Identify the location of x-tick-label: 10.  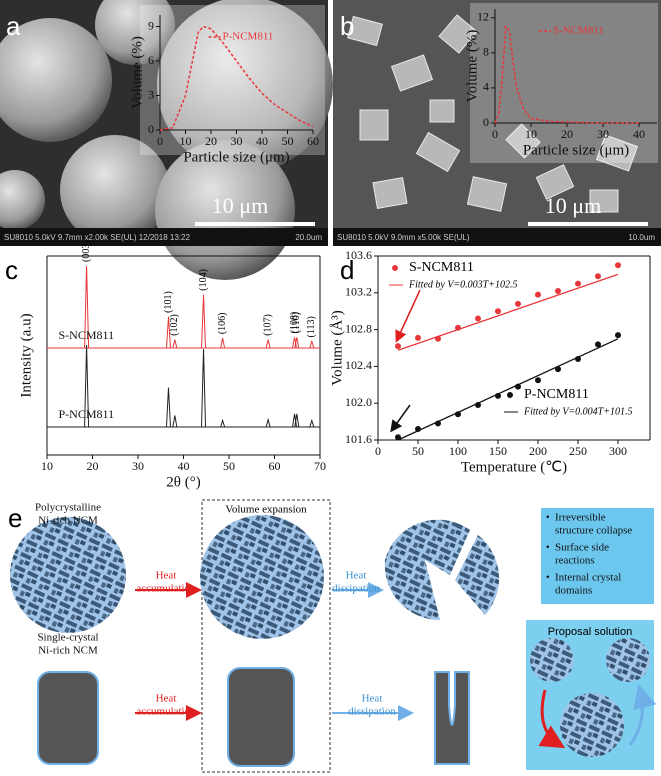
(186, 141).